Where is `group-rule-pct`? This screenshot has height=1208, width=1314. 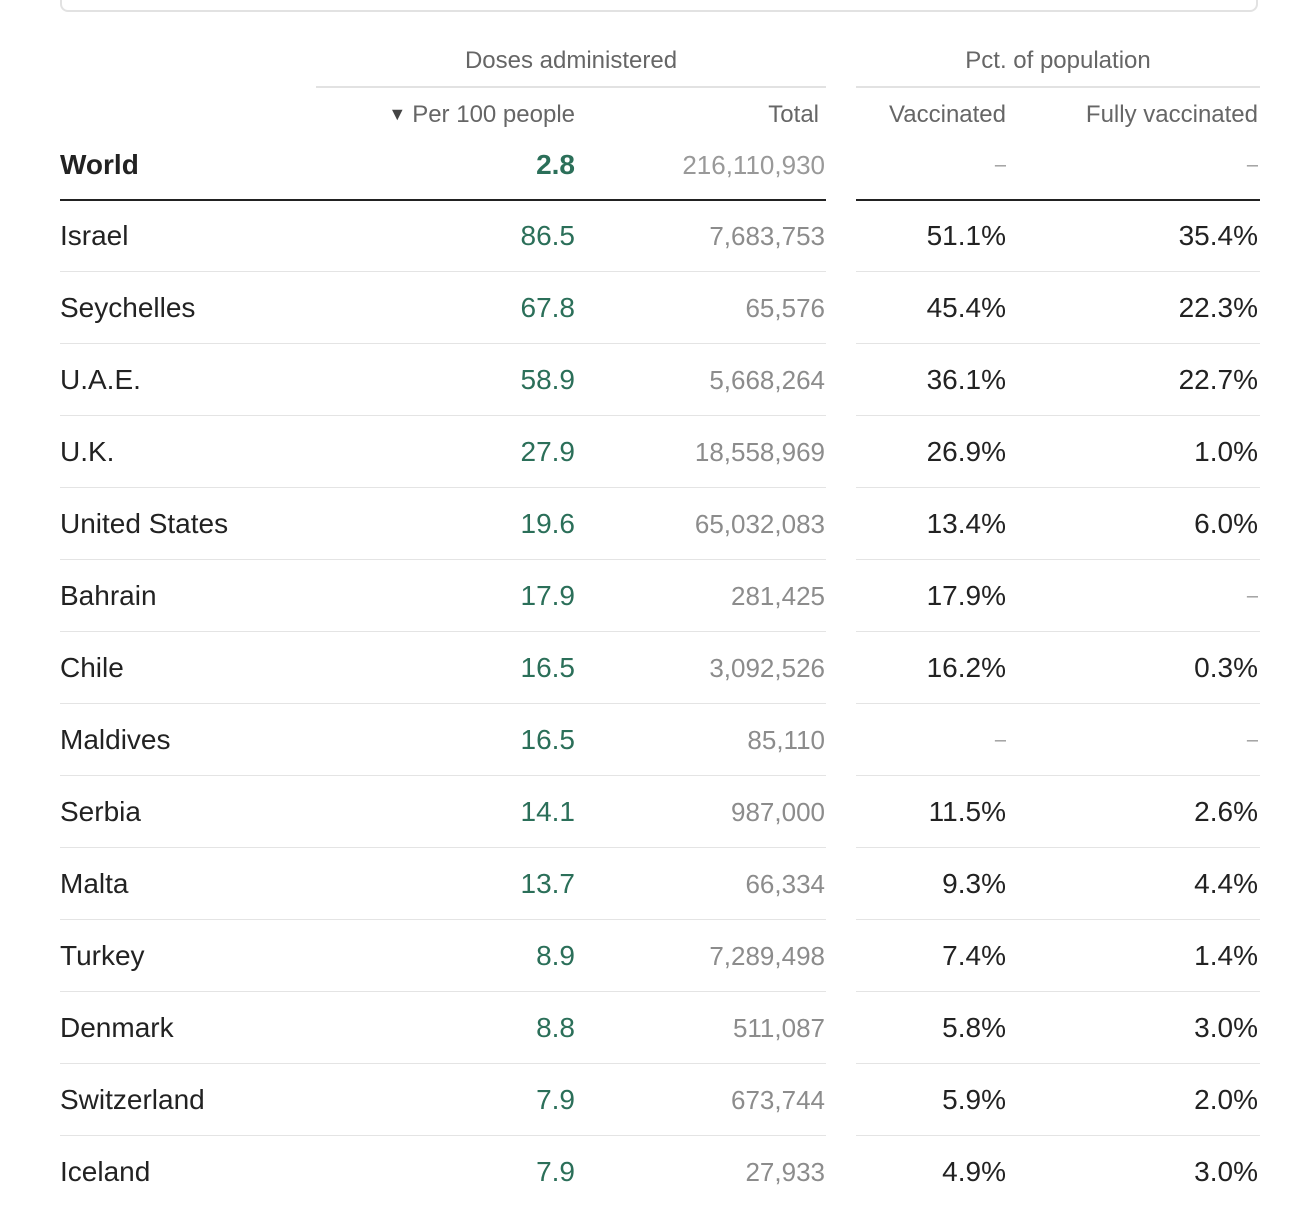
group-rule-pct is located at coordinates (1058, 87).